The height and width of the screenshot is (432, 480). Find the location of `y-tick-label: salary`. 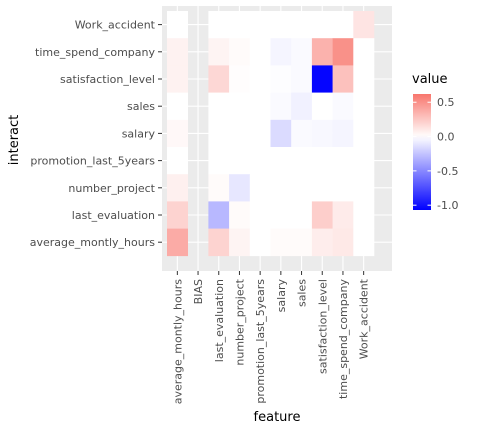

y-tick-label: salary is located at coordinates (139, 133).